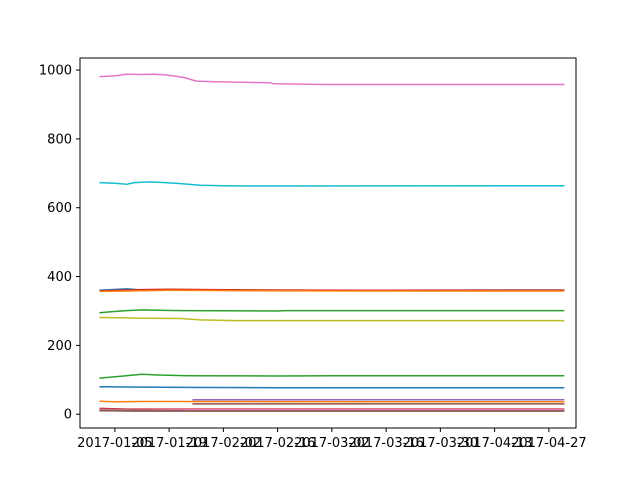 This screenshot has height=480, width=640. What do you see at coordinates (59, 139) in the screenshot?
I see `y-tick-label: 800` at bounding box center [59, 139].